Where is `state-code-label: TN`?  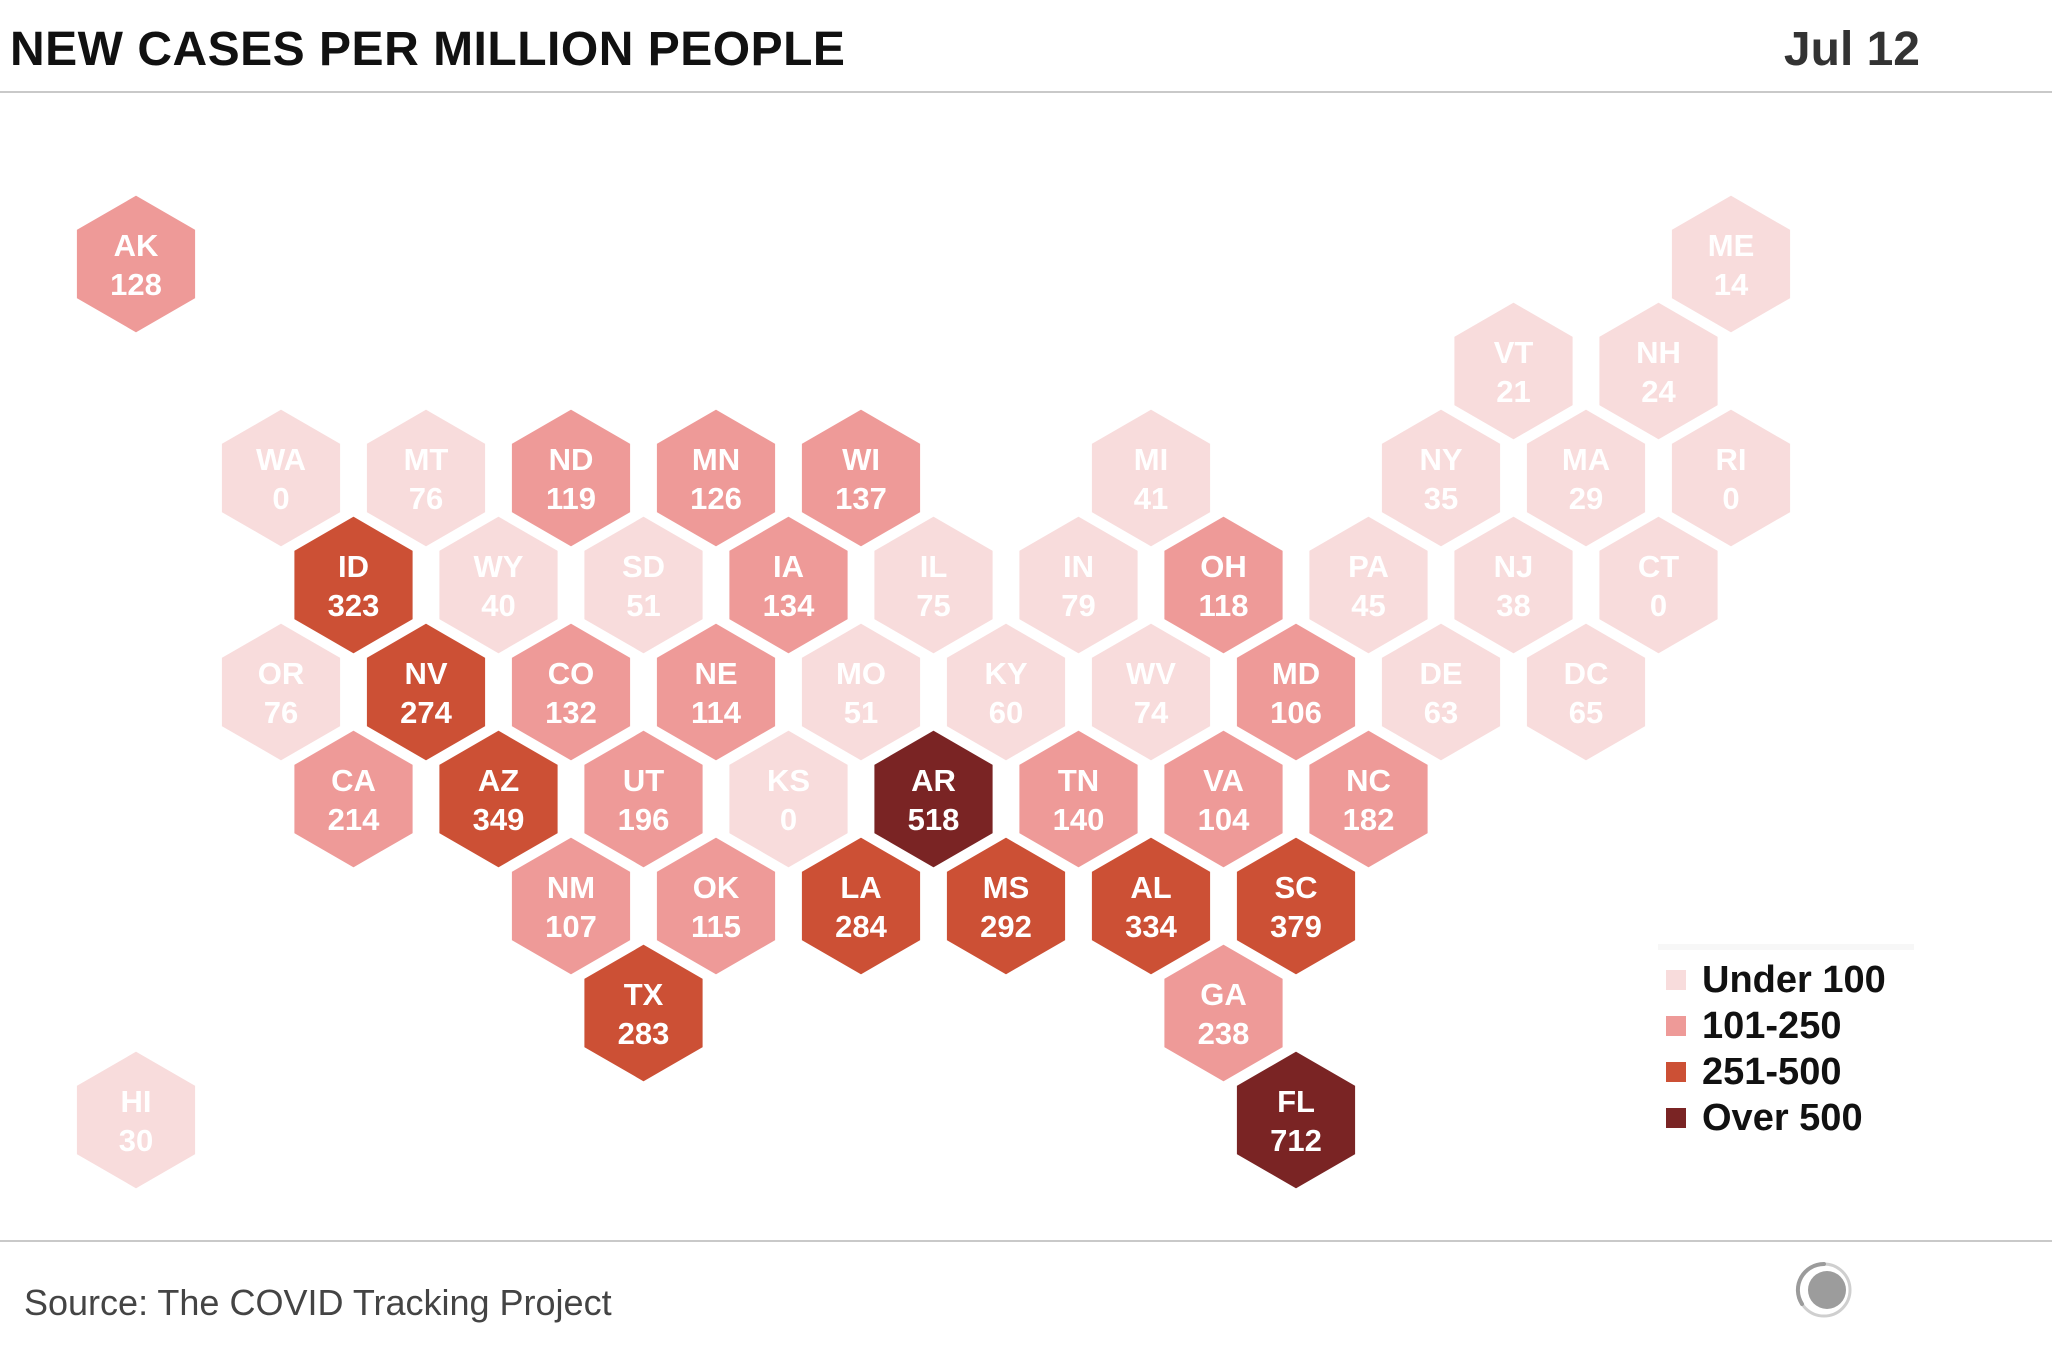 state-code-label: TN is located at coordinates (1078, 780).